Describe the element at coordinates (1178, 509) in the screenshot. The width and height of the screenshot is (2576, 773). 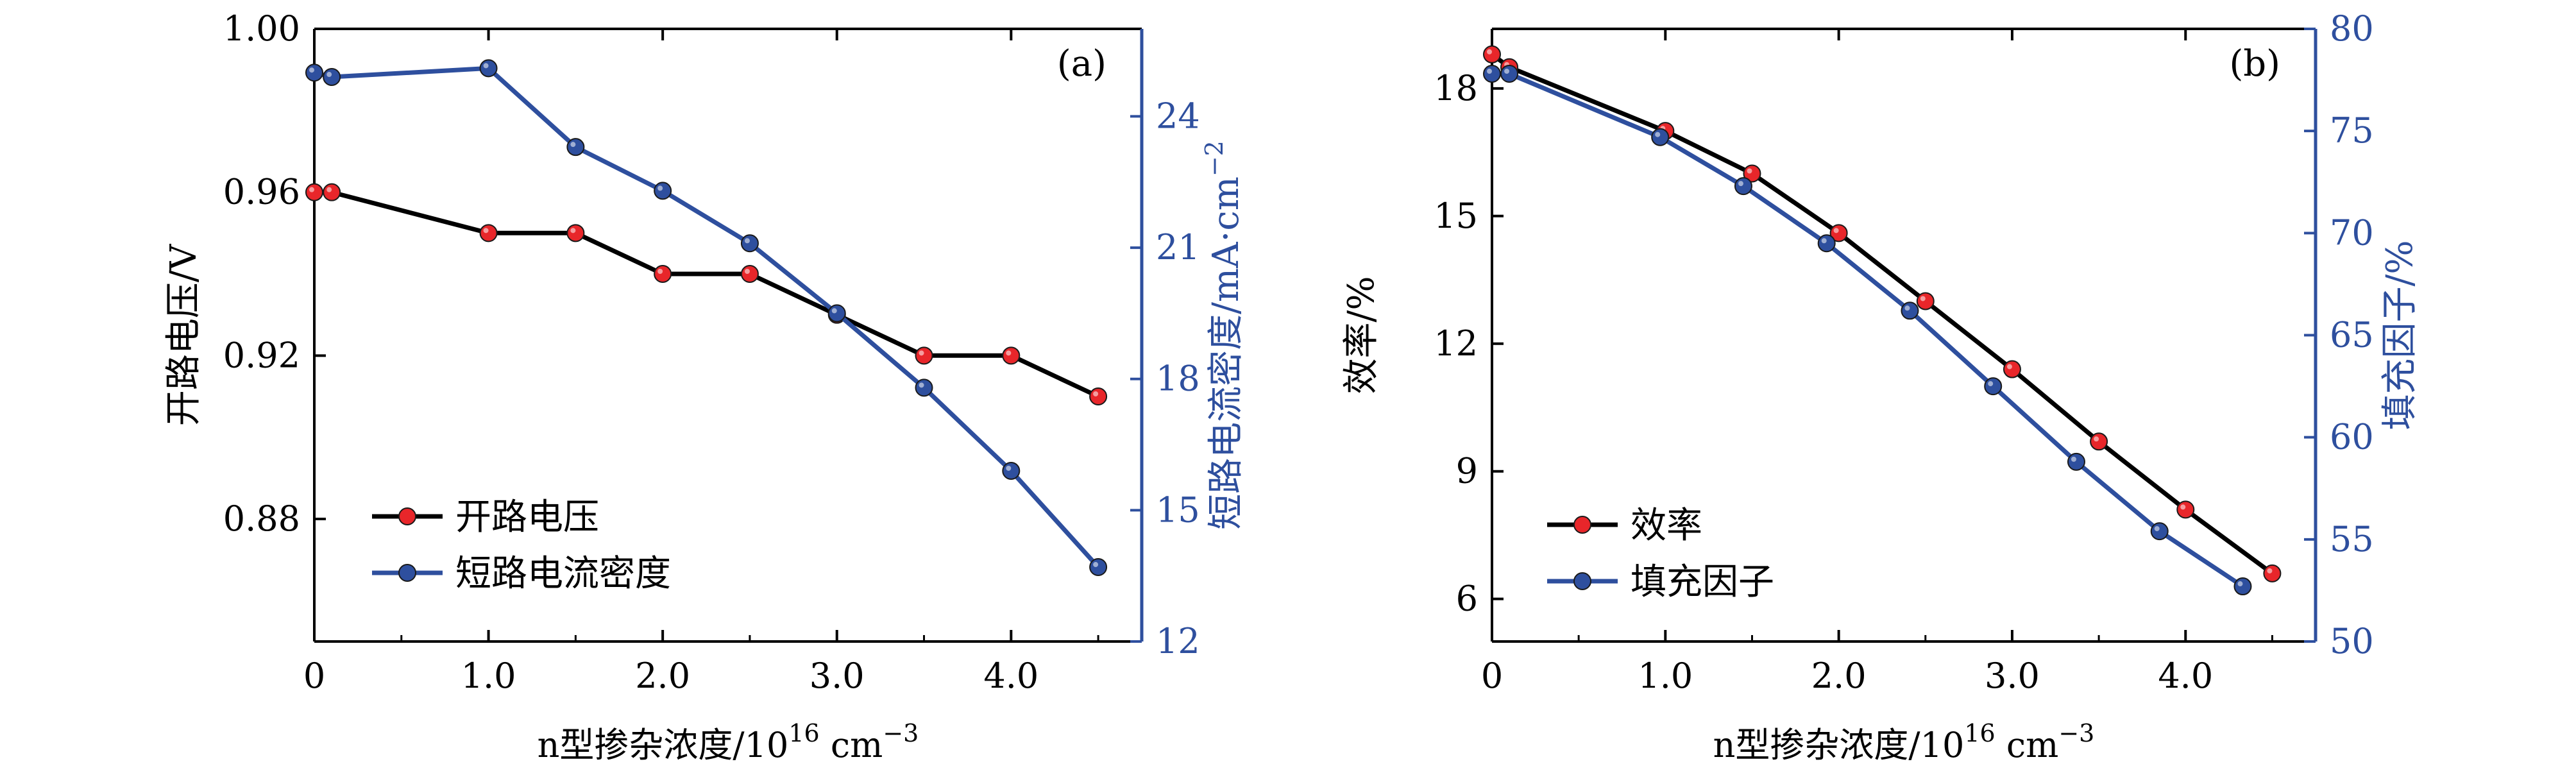
I see `y-right-tick-label: 15` at that location.